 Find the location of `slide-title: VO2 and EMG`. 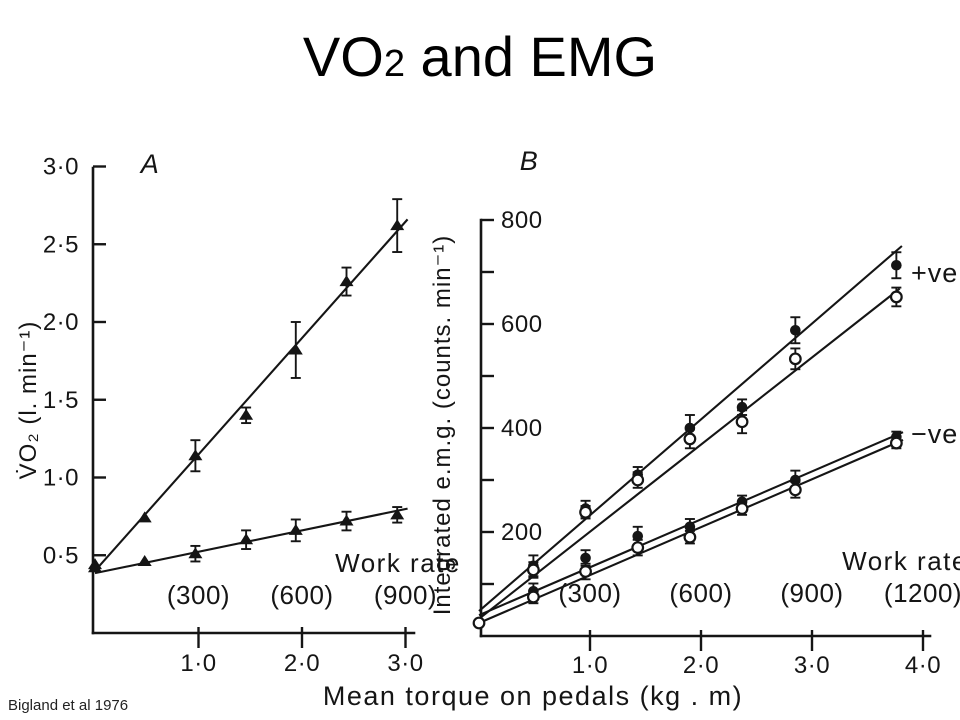

slide-title: VO2 and EMG is located at coordinates (480, 56).